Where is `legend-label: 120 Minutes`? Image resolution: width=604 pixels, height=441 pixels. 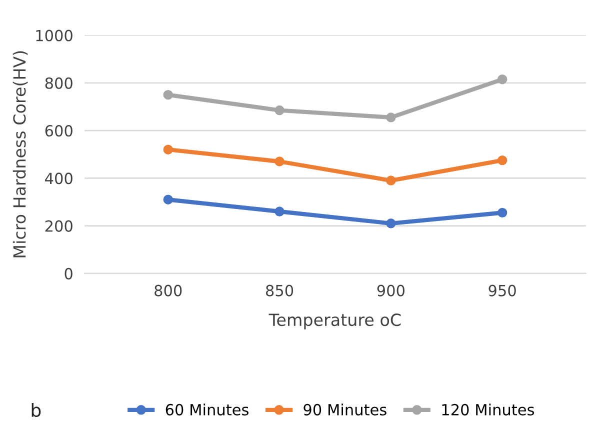
legend-label: 120 Minutes is located at coordinates (488, 410).